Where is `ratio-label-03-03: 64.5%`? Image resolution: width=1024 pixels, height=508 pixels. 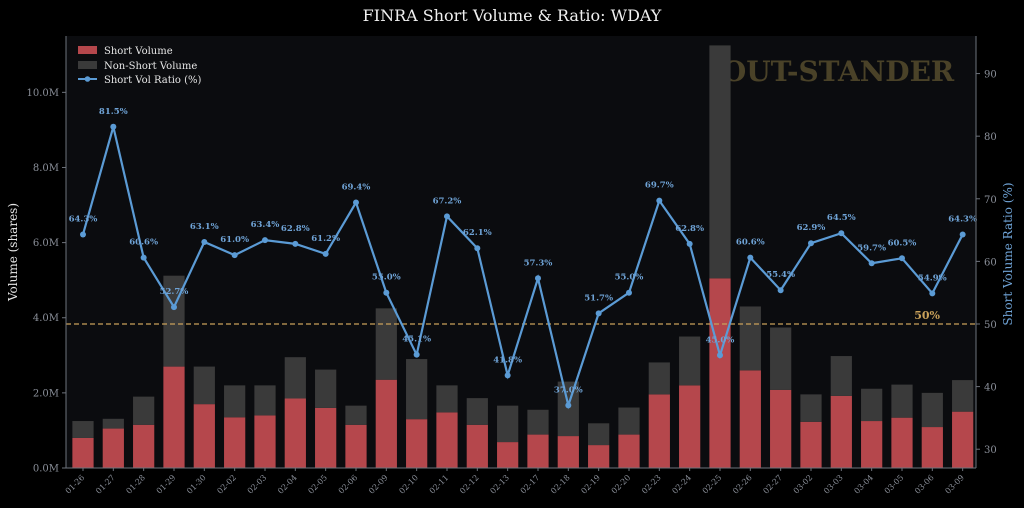 ratio-label-03-03: 64.5% is located at coordinates (841, 218).